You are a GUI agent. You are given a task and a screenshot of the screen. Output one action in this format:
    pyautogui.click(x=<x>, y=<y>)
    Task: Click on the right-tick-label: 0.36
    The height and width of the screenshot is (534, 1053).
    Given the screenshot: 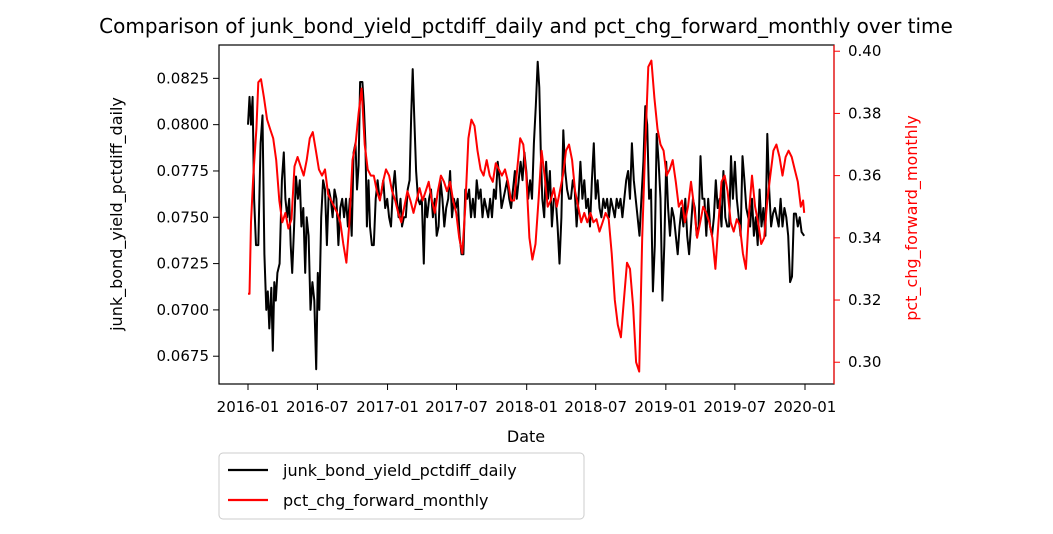 What is the action you would take?
    pyautogui.click(x=864, y=176)
    